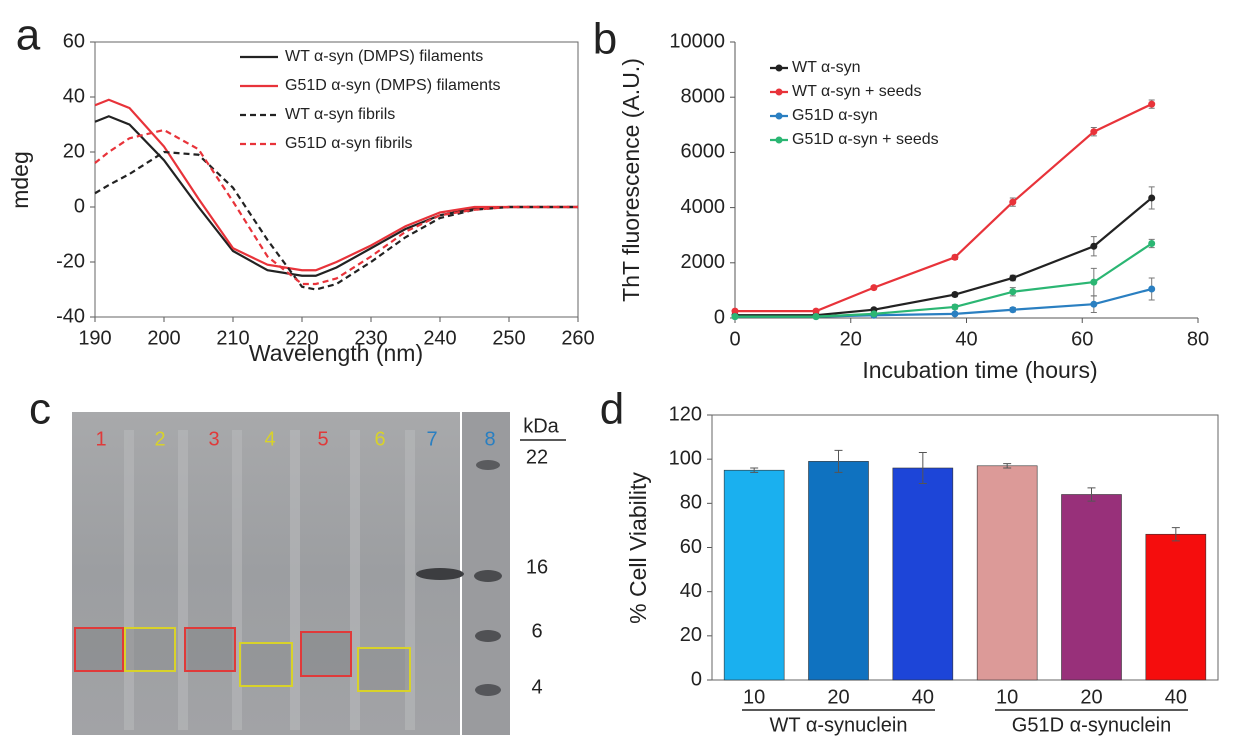  I want to click on legend-label: WT α-syn + seeds, so click(856, 91).